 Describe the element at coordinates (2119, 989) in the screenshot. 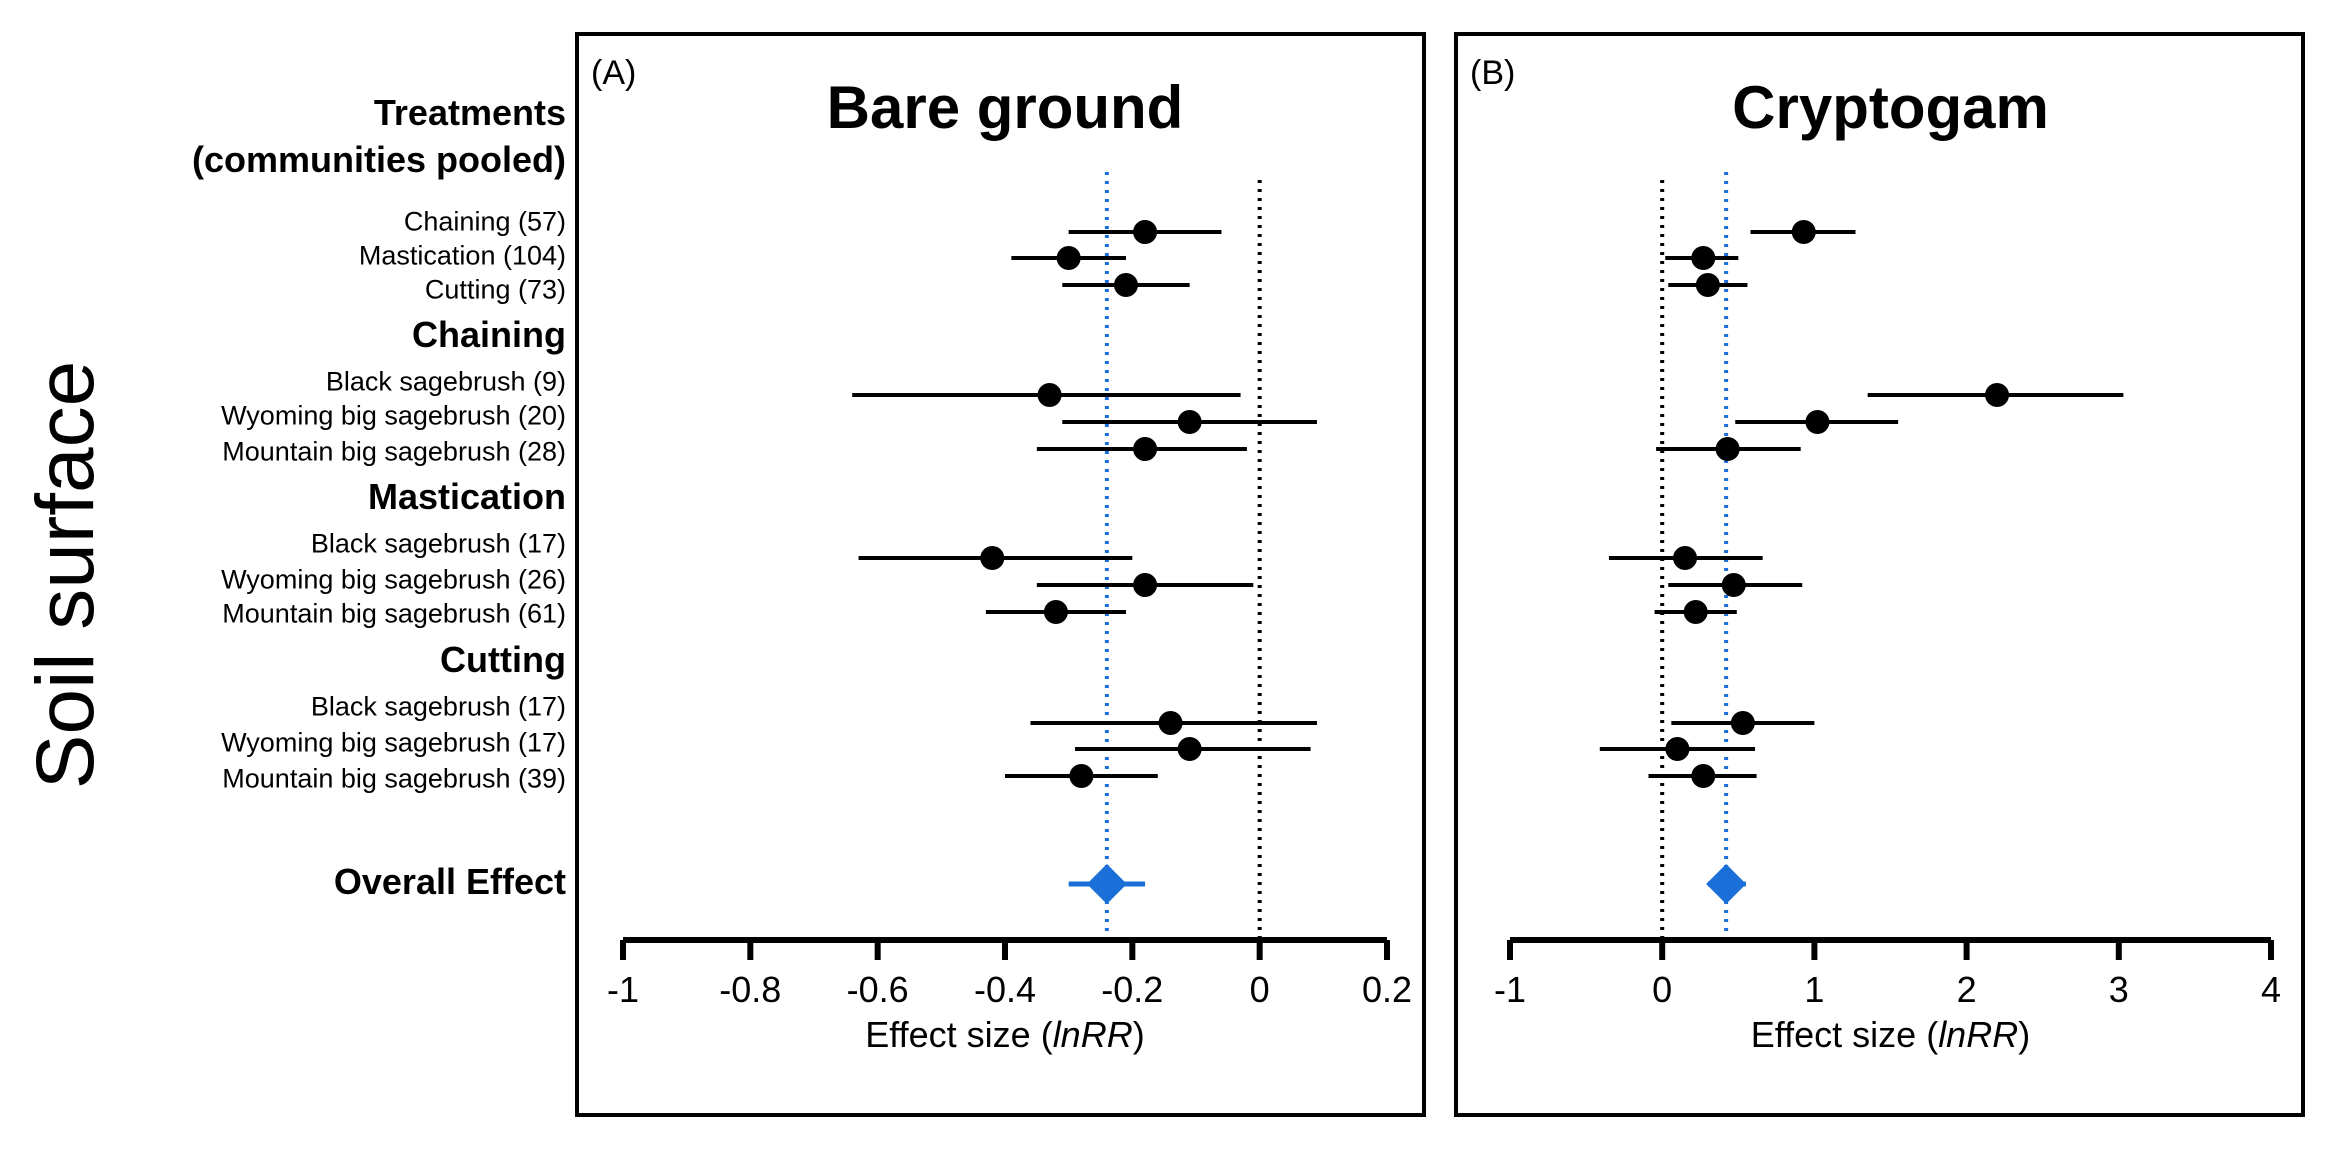

I see `x-tick-label: 3` at that location.